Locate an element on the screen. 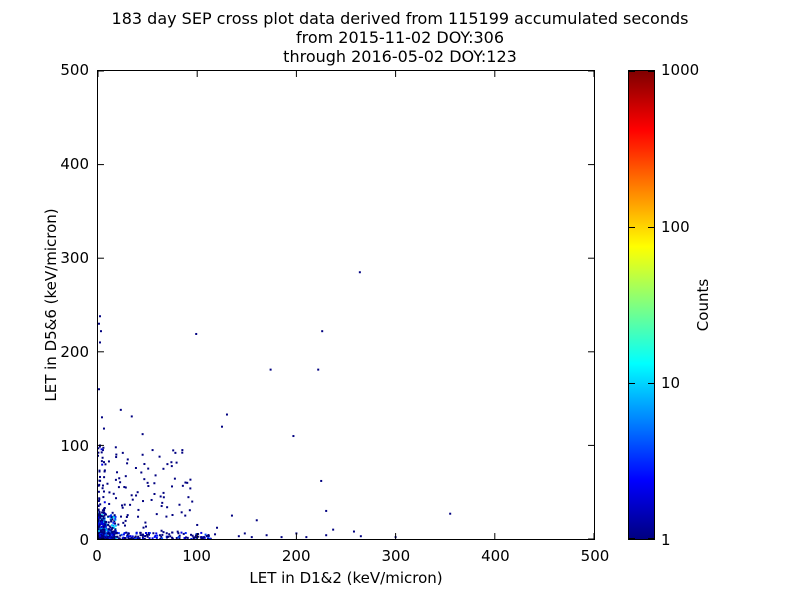  y-tick-label: 400 is located at coordinates (74, 164).